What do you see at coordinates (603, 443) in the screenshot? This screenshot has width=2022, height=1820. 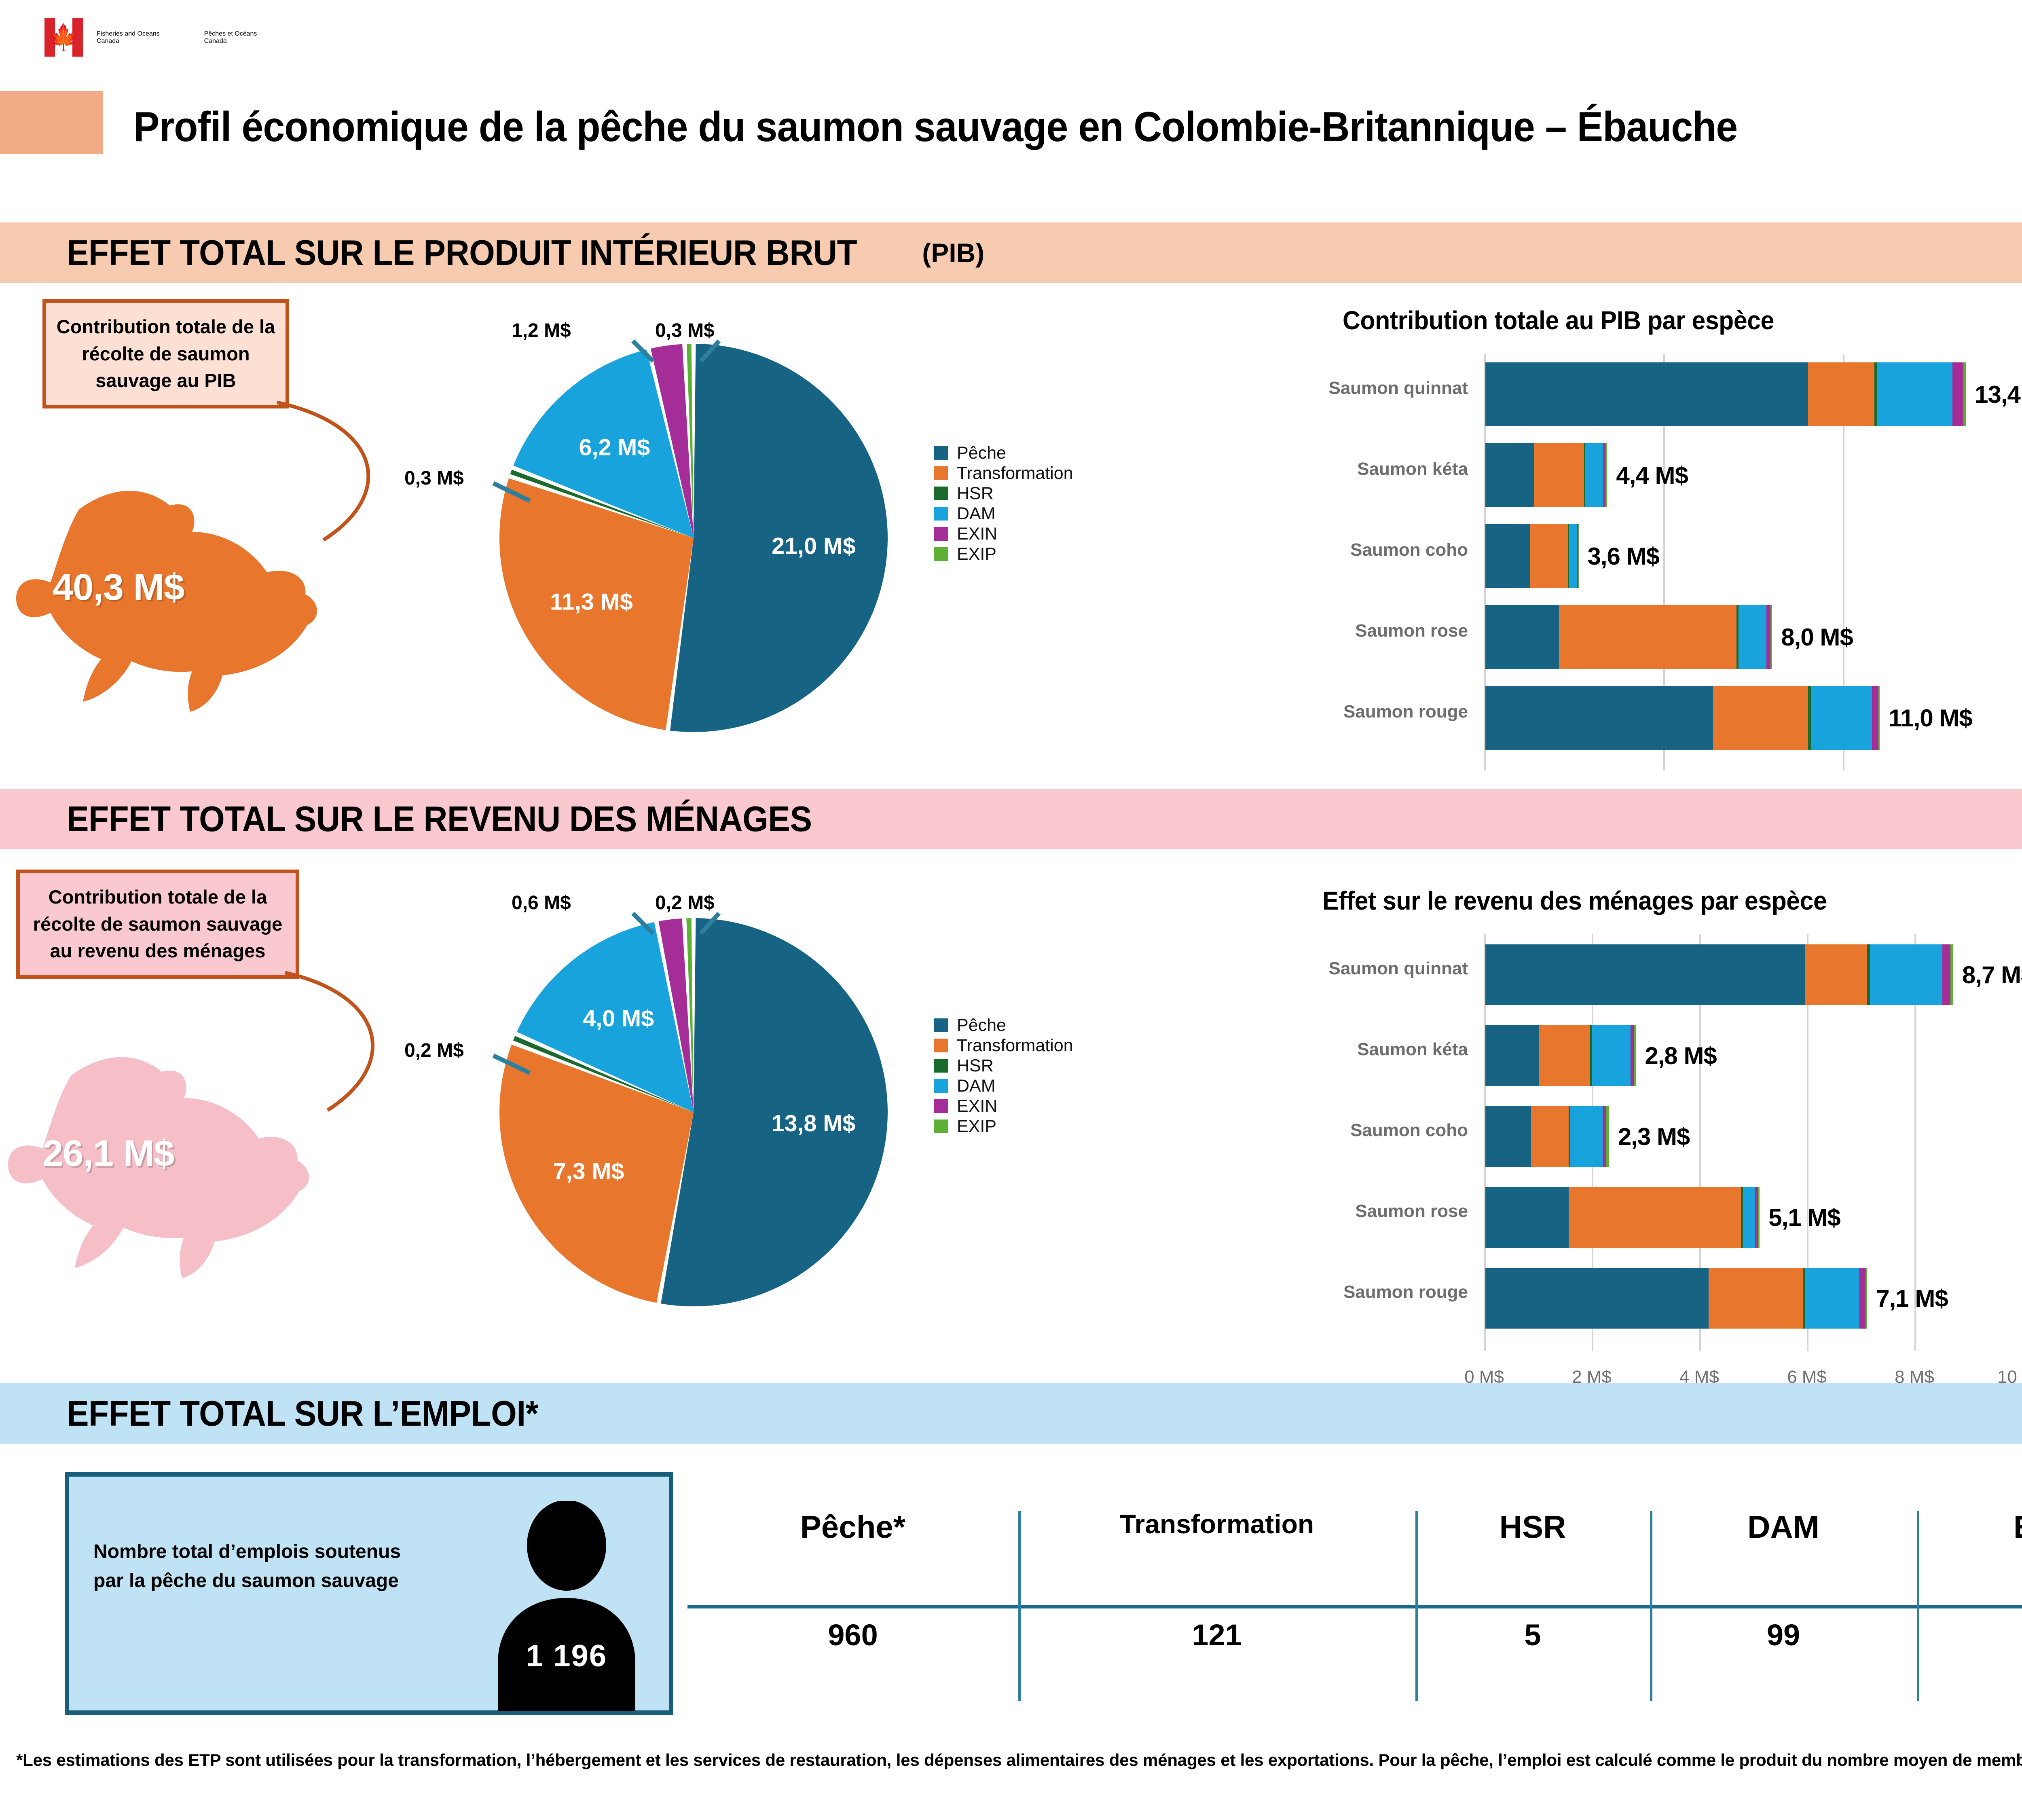 I see `pie-slice-dam` at bounding box center [603, 443].